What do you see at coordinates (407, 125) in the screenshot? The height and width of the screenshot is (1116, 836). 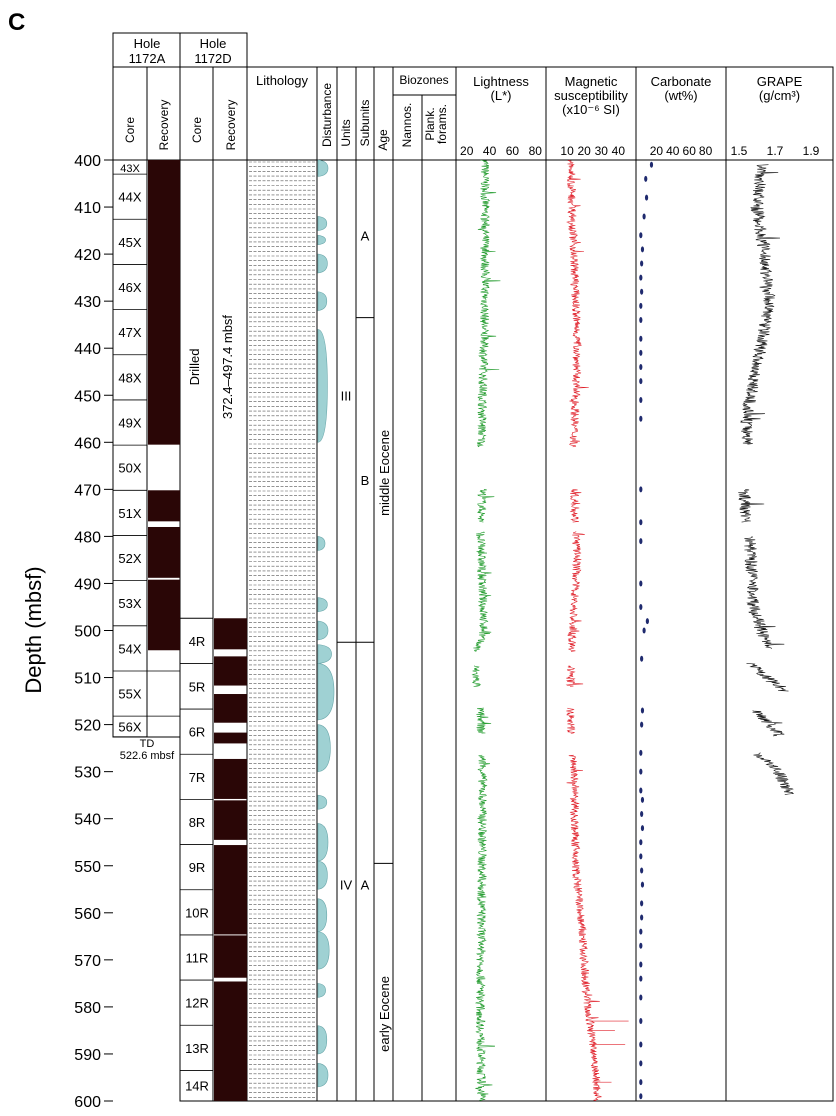 I see `nannos-header: Nannos.` at bounding box center [407, 125].